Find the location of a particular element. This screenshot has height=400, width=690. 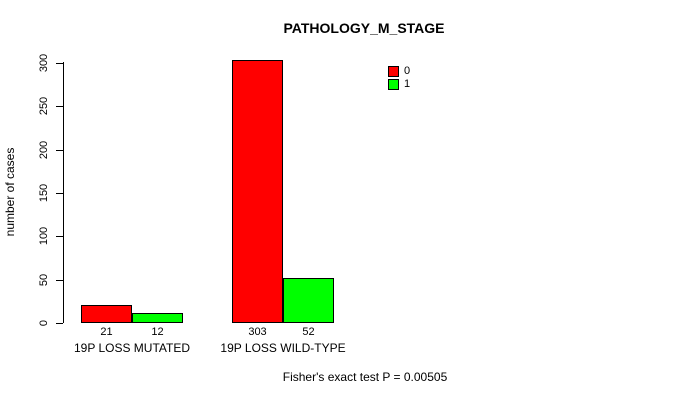

fisher-test-label: Fisher's exact test P = 0.00505 is located at coordinates (365, 377).